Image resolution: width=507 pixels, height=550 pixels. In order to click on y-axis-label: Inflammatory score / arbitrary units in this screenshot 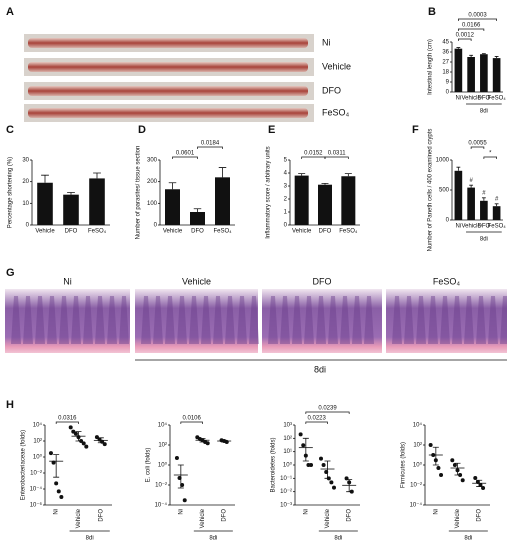, I will do `click(269, 192)`.